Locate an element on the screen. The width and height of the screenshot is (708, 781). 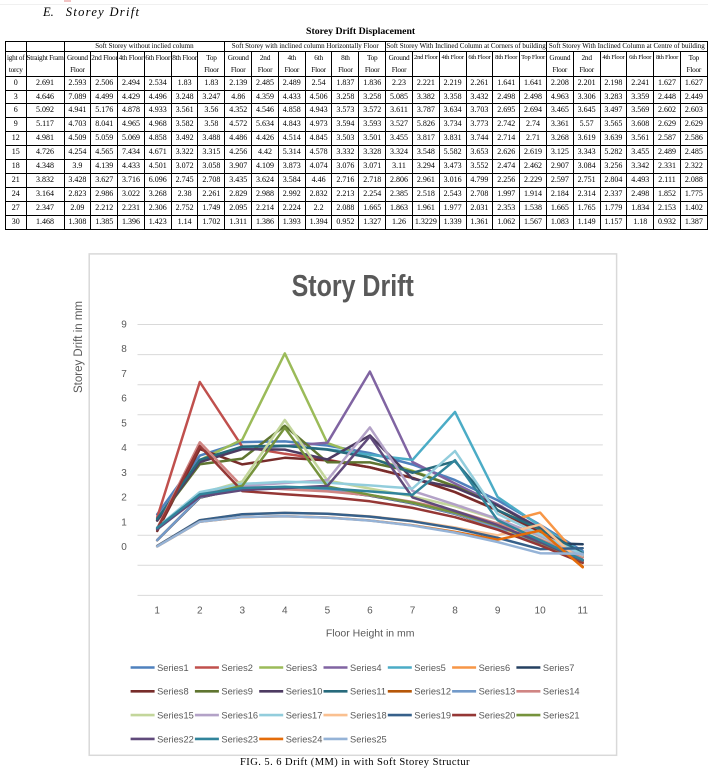
svg-text: Series4 is located at coordinates (366, 668).